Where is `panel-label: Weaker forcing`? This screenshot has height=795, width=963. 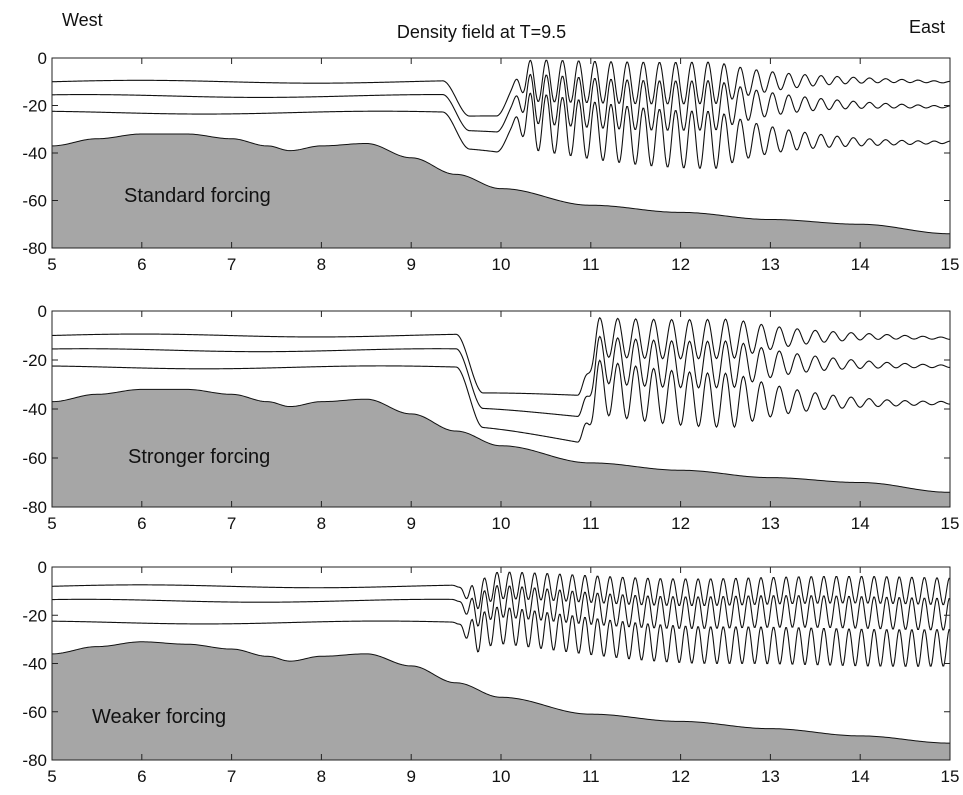
panel-label: Weaker forcing is located at coordinates (159, 717).